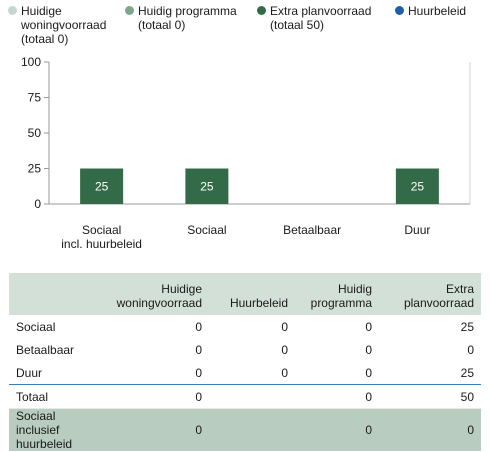  What do you see at coordinates (35, 133) in the screenshot?
I see `y-tick-label: 50` at bounding box center [35, 133].